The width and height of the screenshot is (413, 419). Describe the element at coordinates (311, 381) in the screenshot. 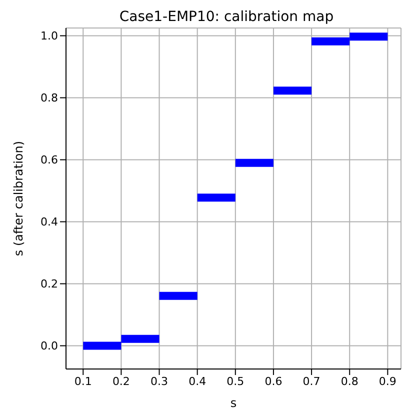

I see `x-tick-label: 0.7` at that location.